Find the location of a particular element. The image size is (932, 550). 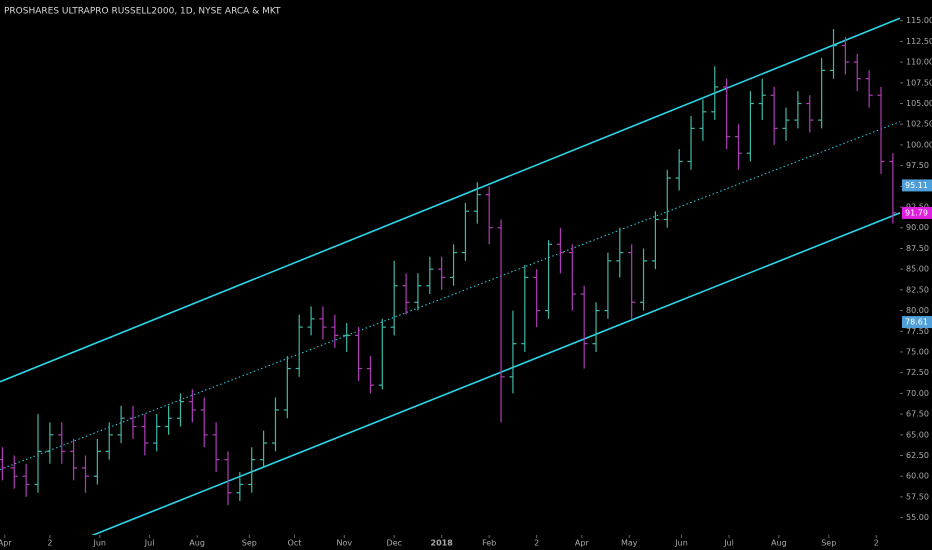

y-tick-label: 105.00 is located at coordinates (919, 103).